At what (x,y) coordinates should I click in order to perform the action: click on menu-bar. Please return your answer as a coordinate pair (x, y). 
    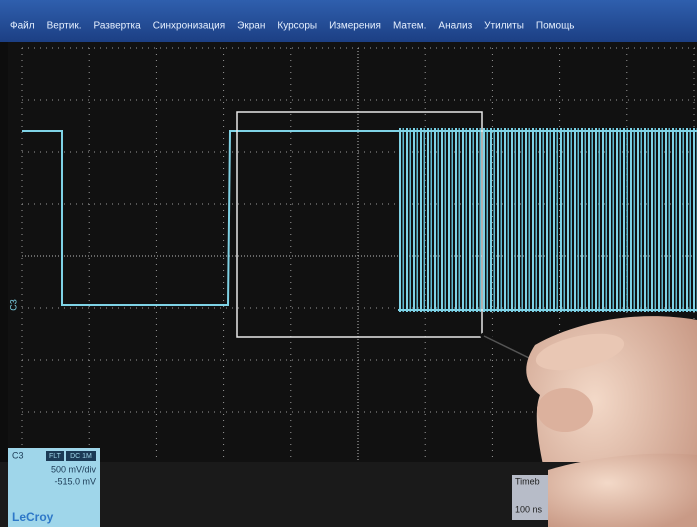
    Looking at the image, I should click on (348, 21).